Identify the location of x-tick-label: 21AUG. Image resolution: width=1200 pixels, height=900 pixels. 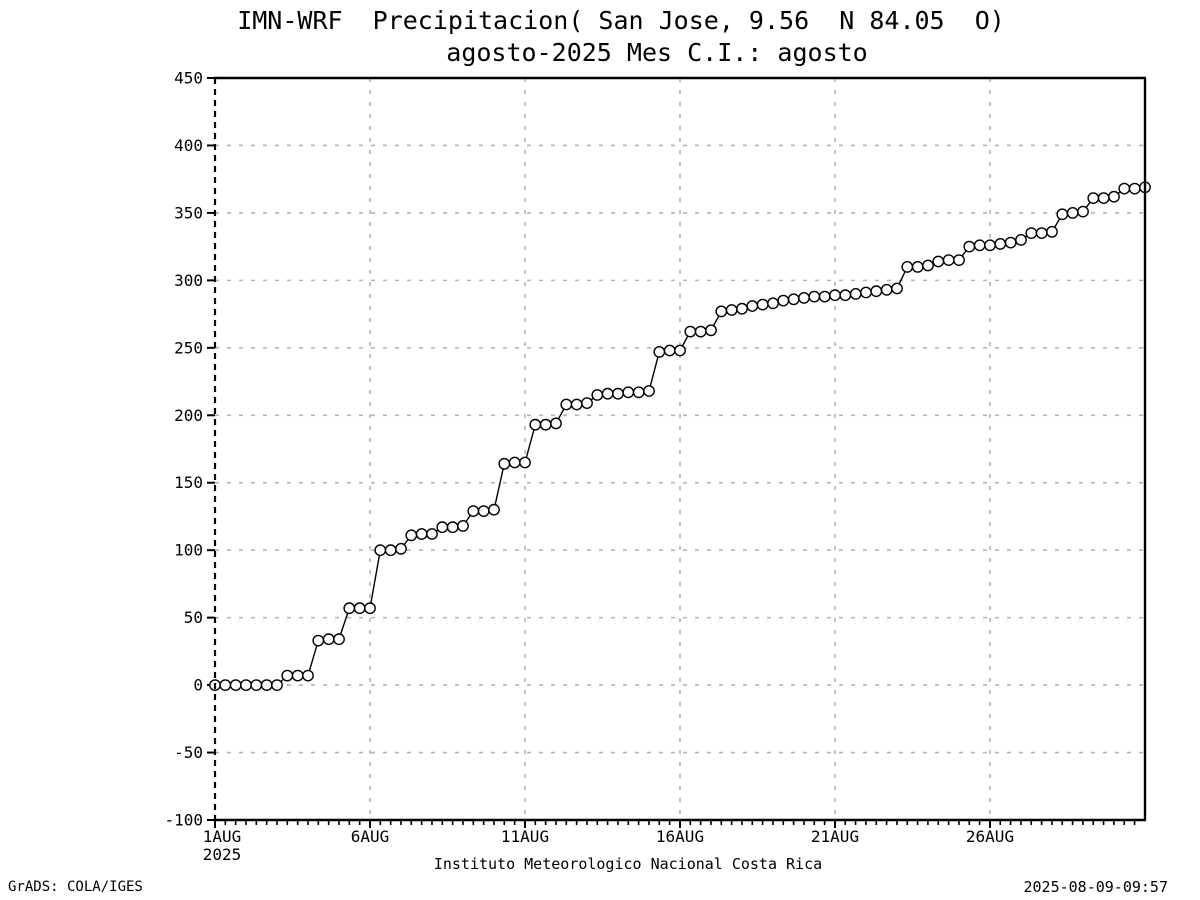
(835, 836).